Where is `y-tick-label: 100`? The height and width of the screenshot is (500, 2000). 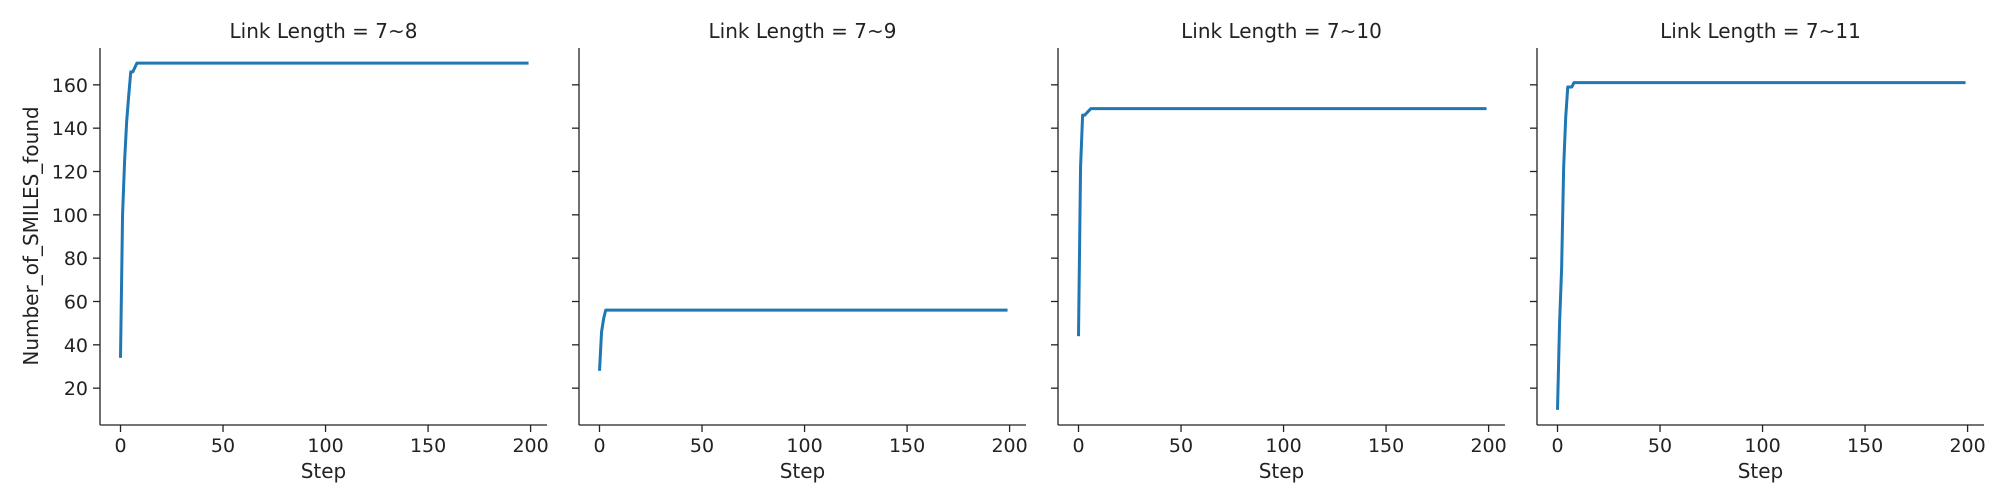 y-tick-label: 100 is located at coordinates (70, 216).